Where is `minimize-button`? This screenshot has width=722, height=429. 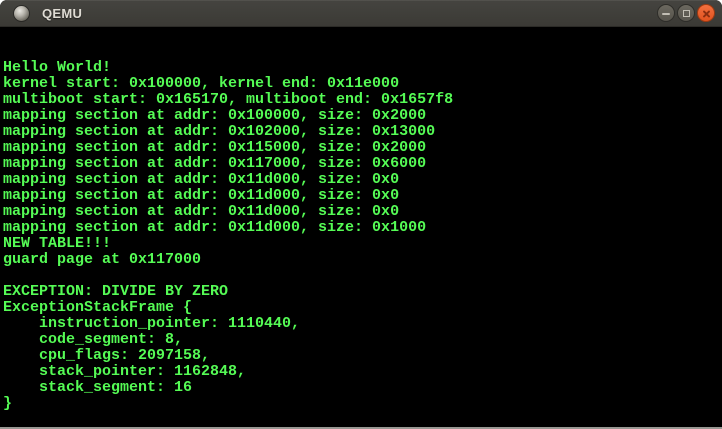
minimize-button is located at coordinates (666, 13).